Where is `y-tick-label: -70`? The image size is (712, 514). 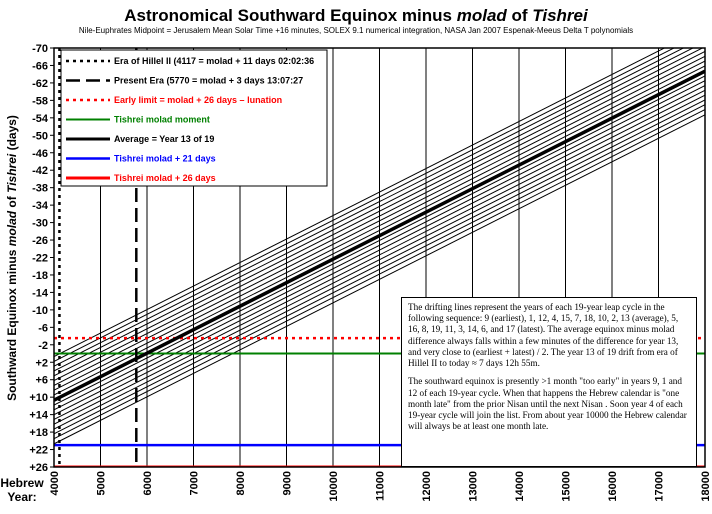 y-tick-label: -70 is located at coordinates (40, 49).